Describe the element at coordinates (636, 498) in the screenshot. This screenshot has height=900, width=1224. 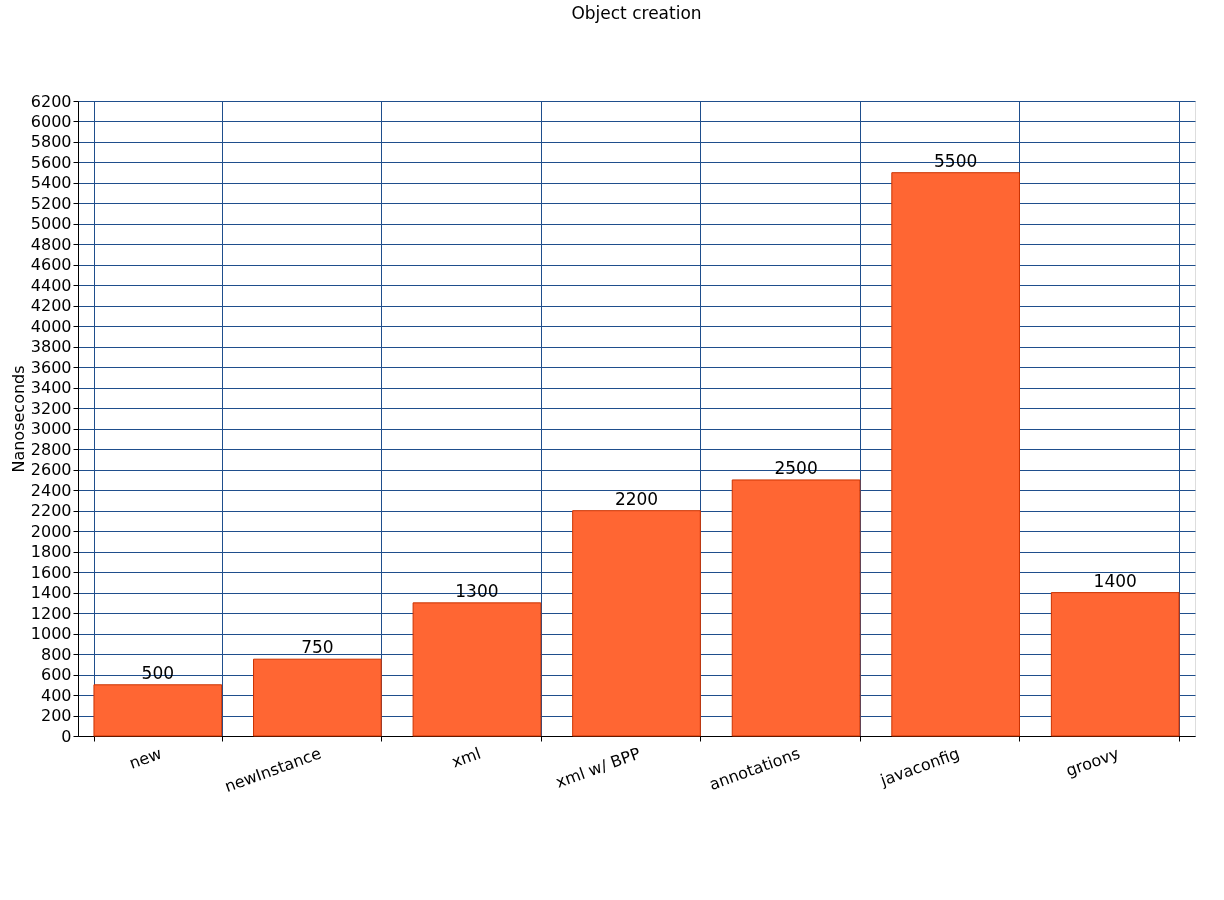
I see `data-label: 2200` at that location.